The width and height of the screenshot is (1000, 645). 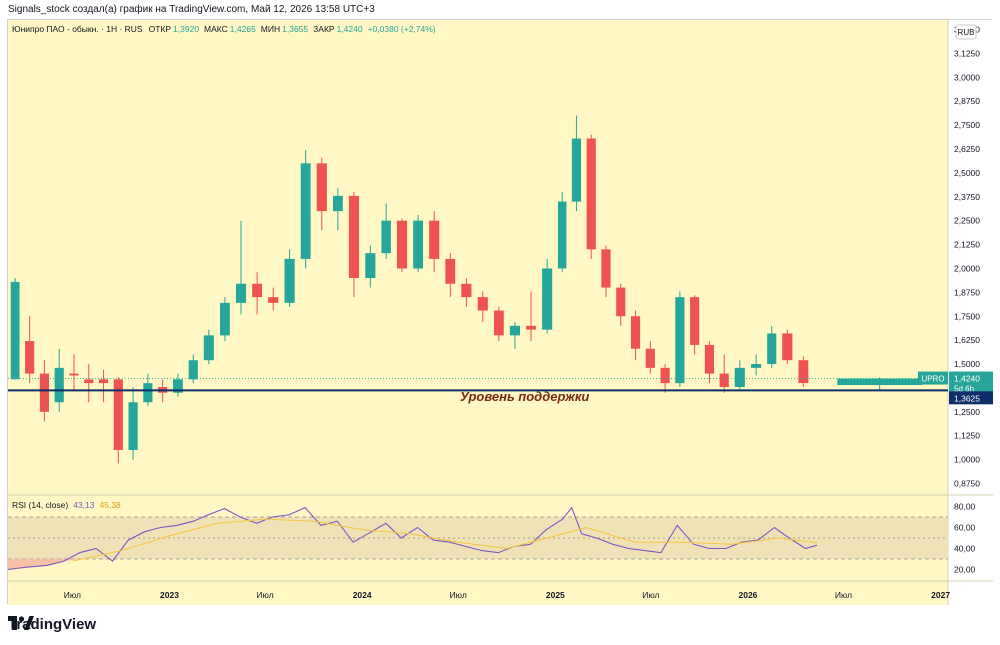 I want to click on price-tick-label: 2,5000, so click(x=967, y=173).